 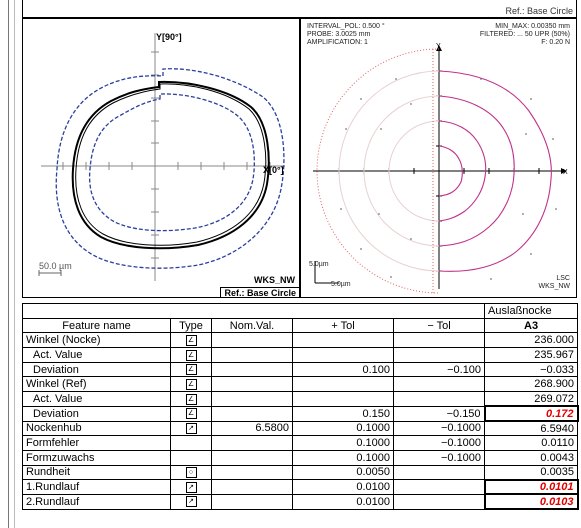 What do you see at coordinates (300, 399) in the screenshot?
I see `table-row: Act. Value ∠ 269.072` at bounding box center [300, 399].